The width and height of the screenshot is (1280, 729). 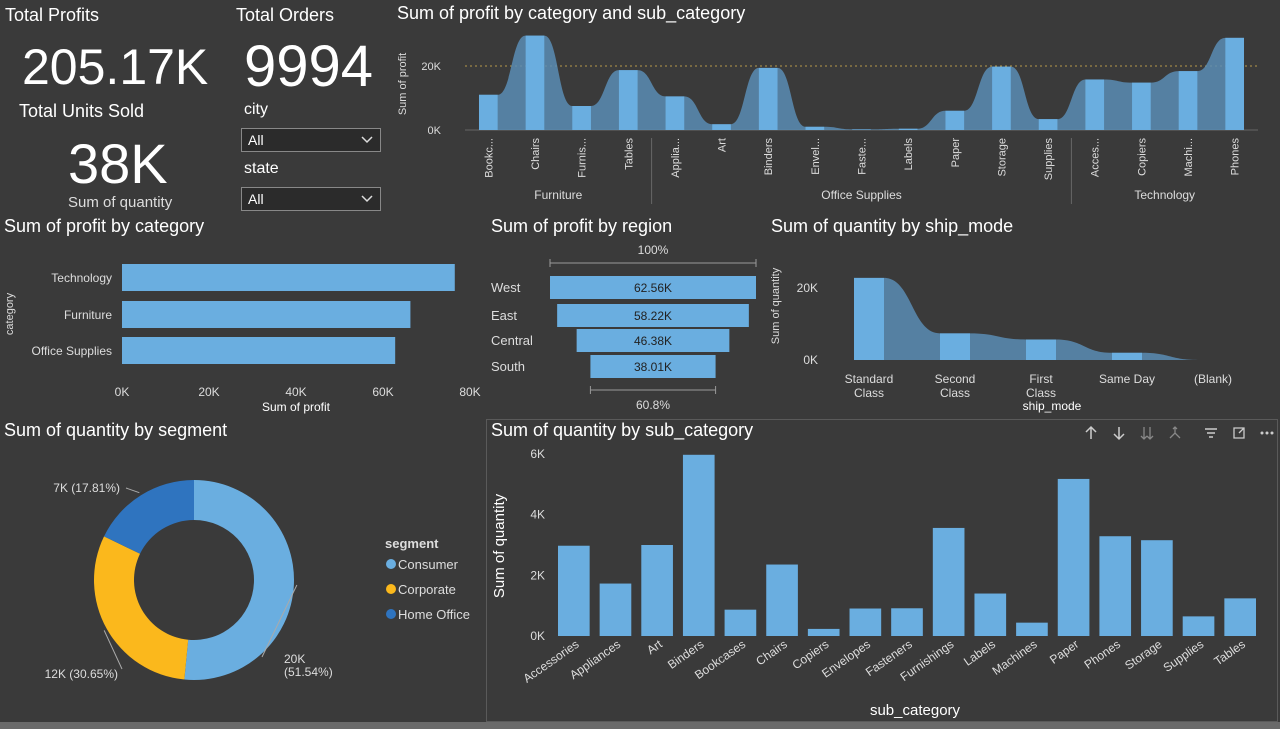 What do you see at coordinates (391, 589) in the screenshot?
I see `legend-marker` at bounding box center [391, 589].